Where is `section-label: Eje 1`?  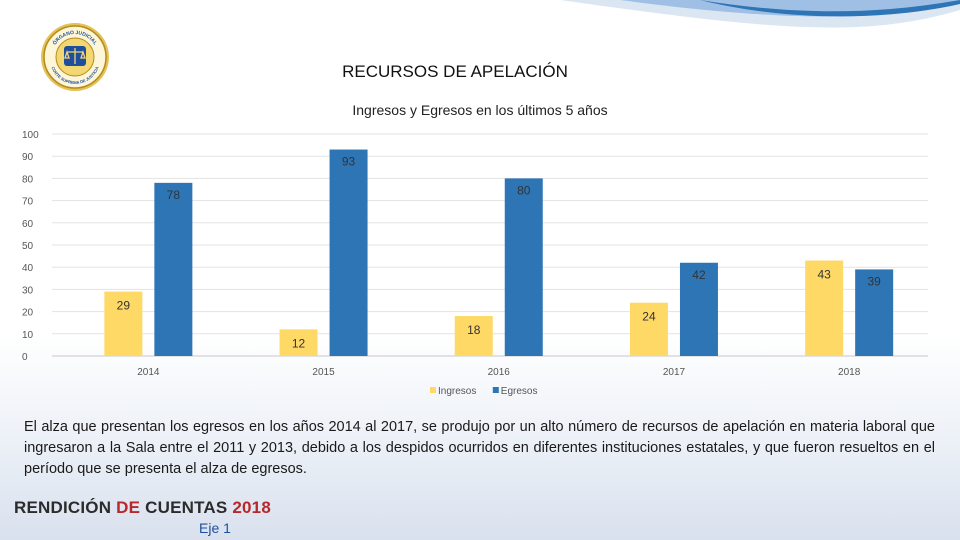
section-label: Eje 1 is located at coordinates (215, 528).